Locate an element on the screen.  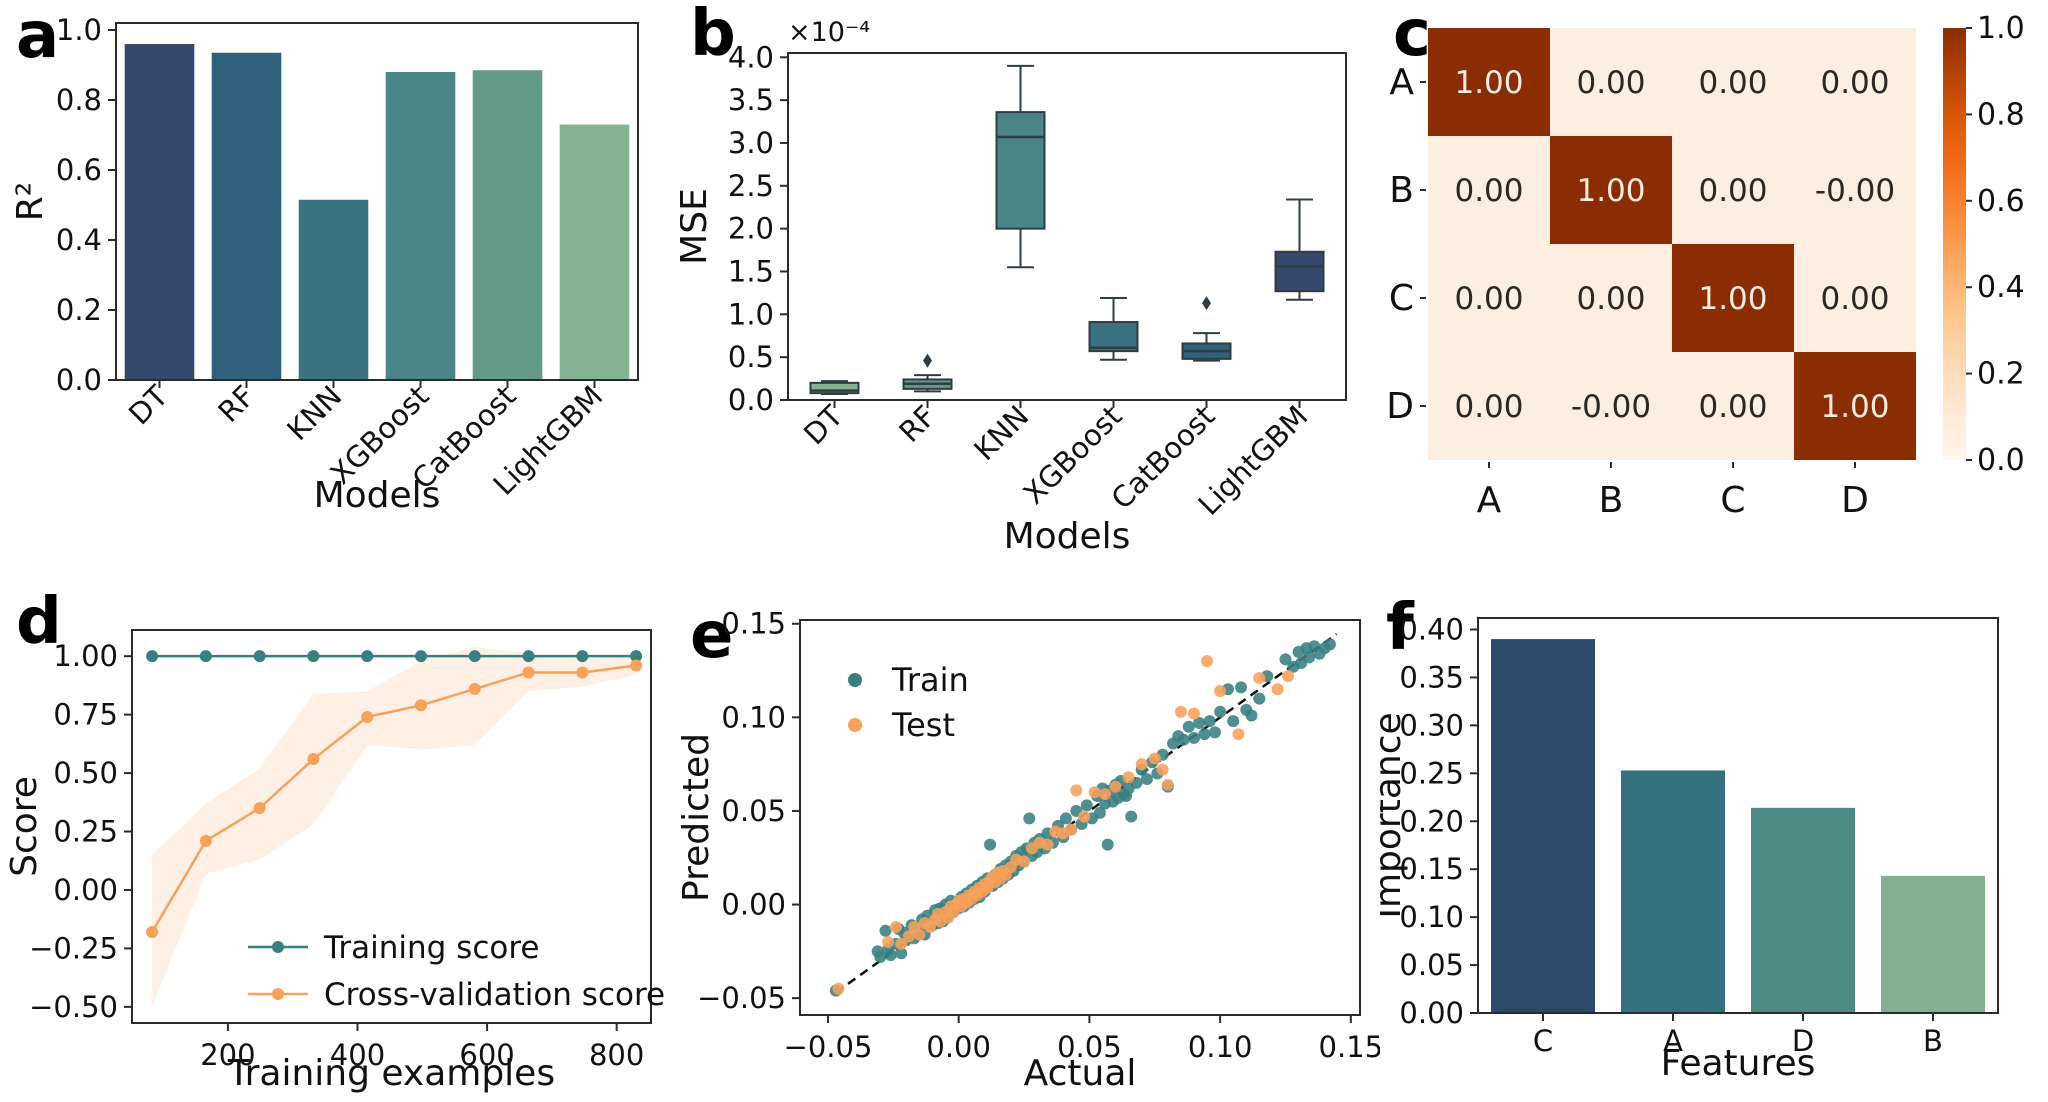
panel-letter-c: c is located at coordinates (1412, 35).